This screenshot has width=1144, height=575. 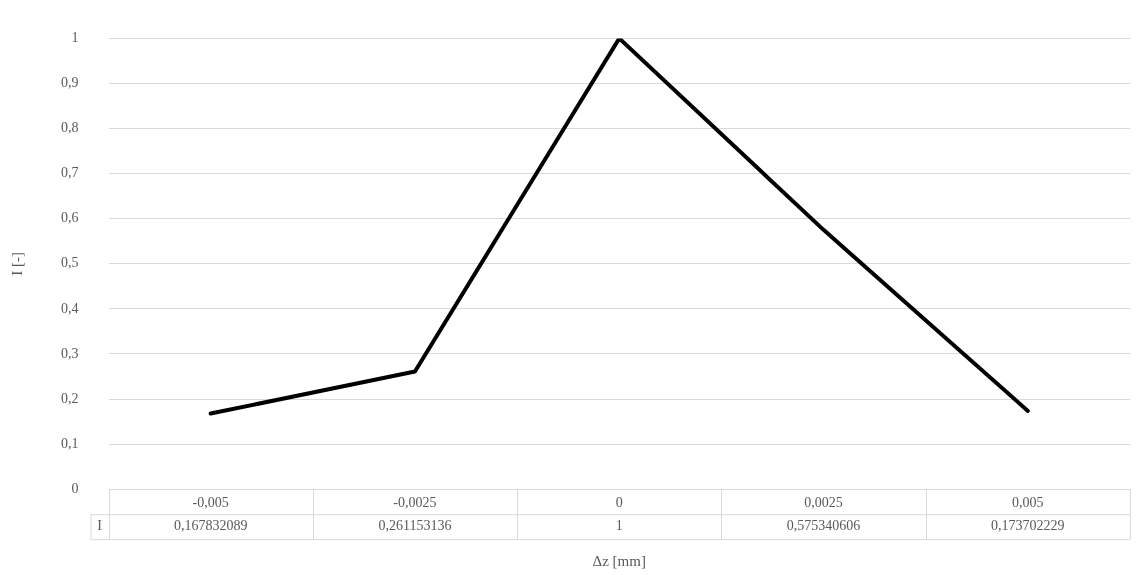 What do you see at coordinates (70, 443) in the screenshot?
I see `y-tick-label: 0,1` at bounding box center [70, 443].